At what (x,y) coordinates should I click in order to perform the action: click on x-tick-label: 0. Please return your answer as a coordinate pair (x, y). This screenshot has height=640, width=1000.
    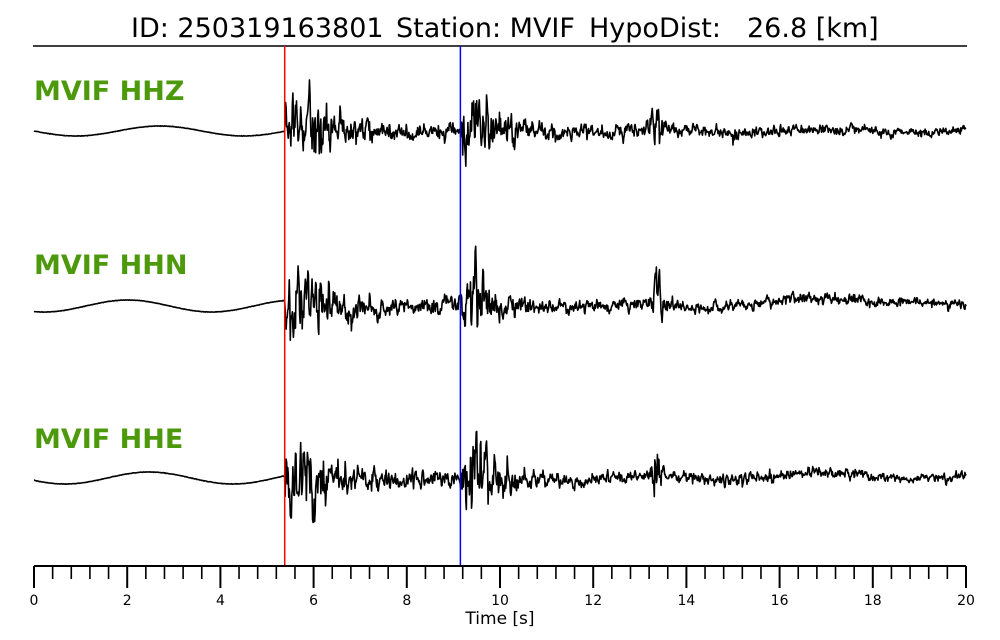
    Looking at the image, I should click on (34, 601).